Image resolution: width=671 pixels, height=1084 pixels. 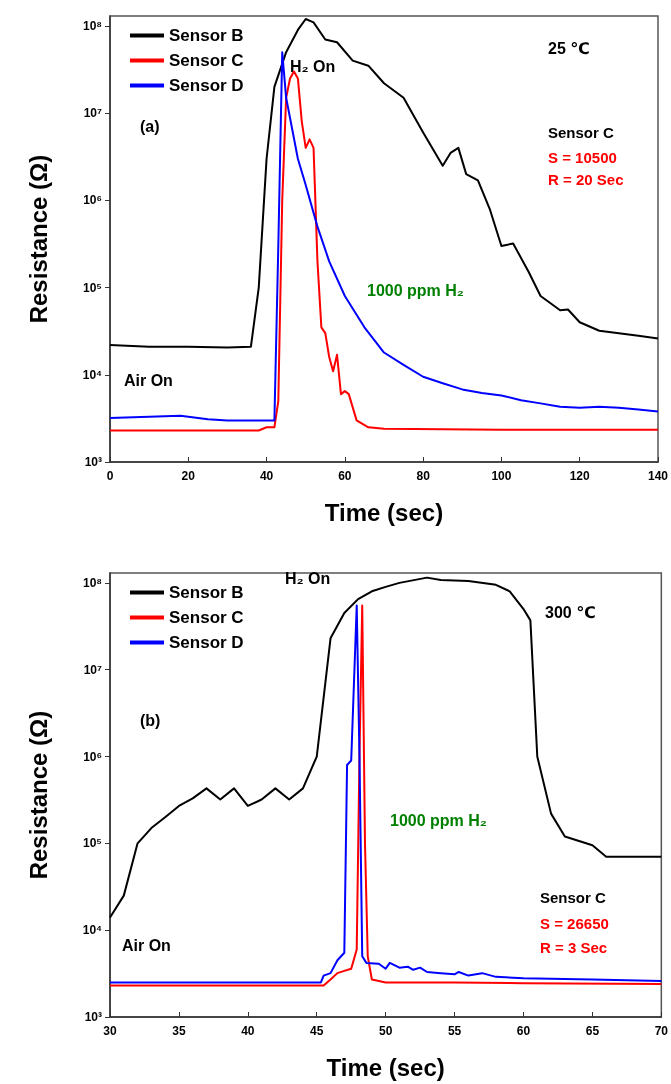 What do you see at coordinates (592, 1031) in the screenshot?
I see `x-tick-label: 65` at bounding box center [592, 1031].